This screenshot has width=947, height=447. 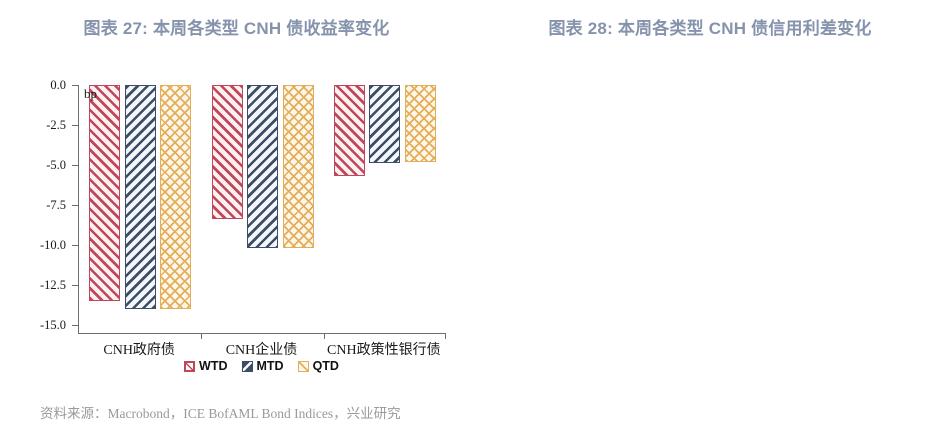 I want to click on legend-label: WTD, so click(x=213, y=366).